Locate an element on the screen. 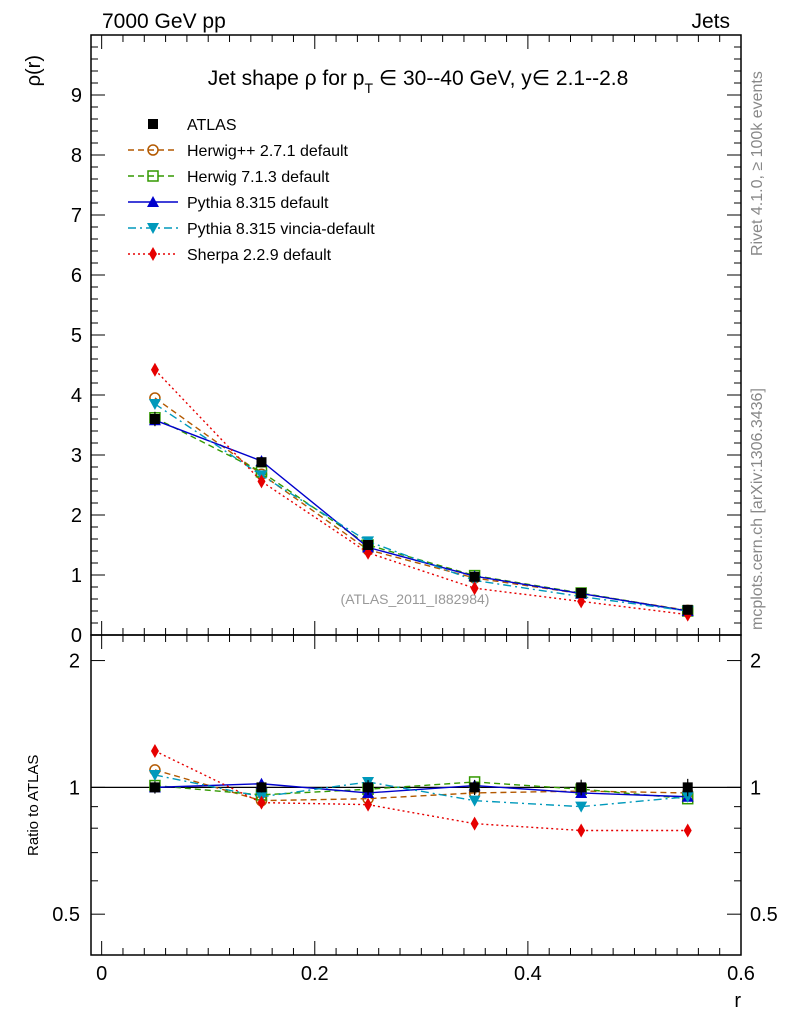  x-tick-label: 0.2 is located at coordinates (315, 974).